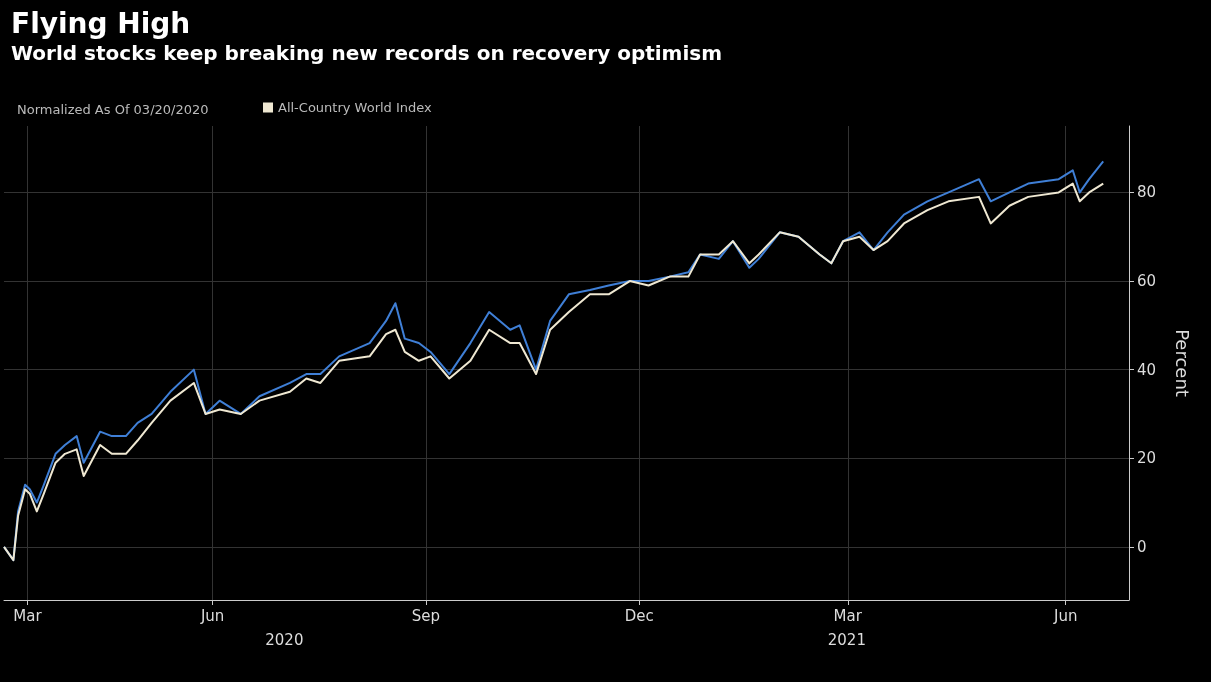  I want to click on y-axis-title: Percent, so click(1182, 363).